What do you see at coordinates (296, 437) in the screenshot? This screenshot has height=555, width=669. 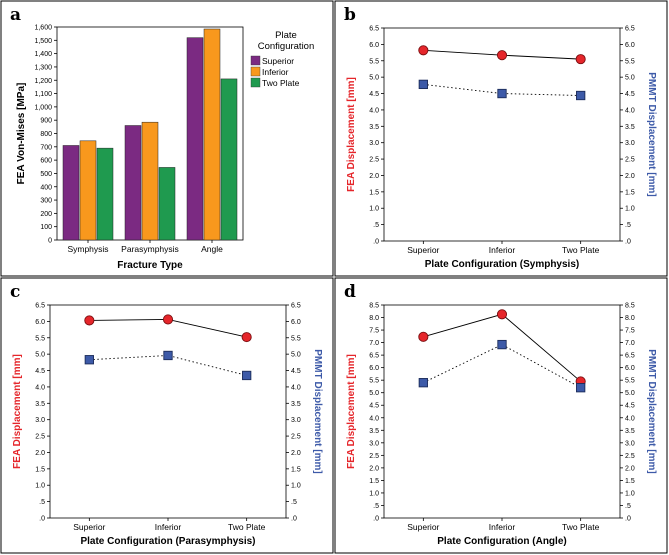 I see `panel-c-ytick-label-right: 2.5` at bounding box center [296, 437].